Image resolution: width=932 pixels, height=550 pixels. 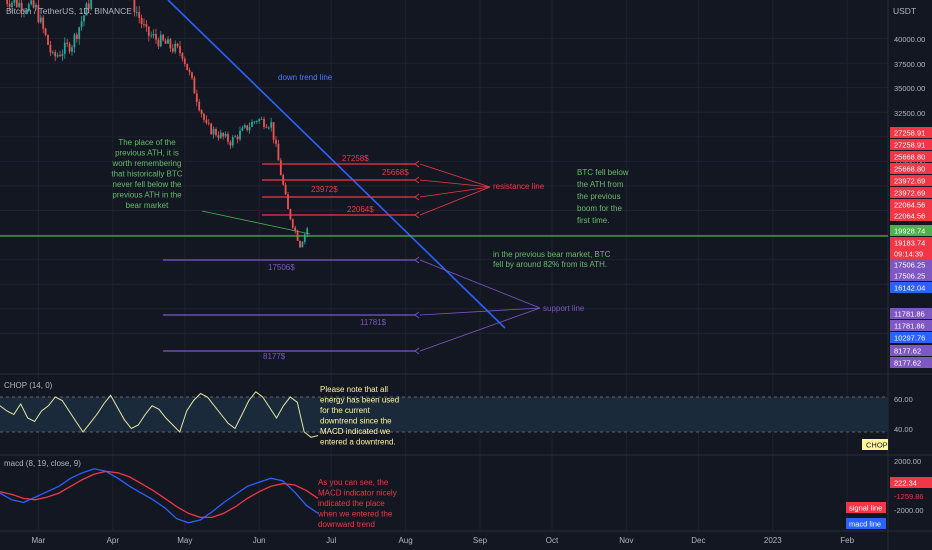 What do you see at coordinates (909, 314) in the screenshot?
I see `price-tag: 11781.86` at bounding box center [909, 314].